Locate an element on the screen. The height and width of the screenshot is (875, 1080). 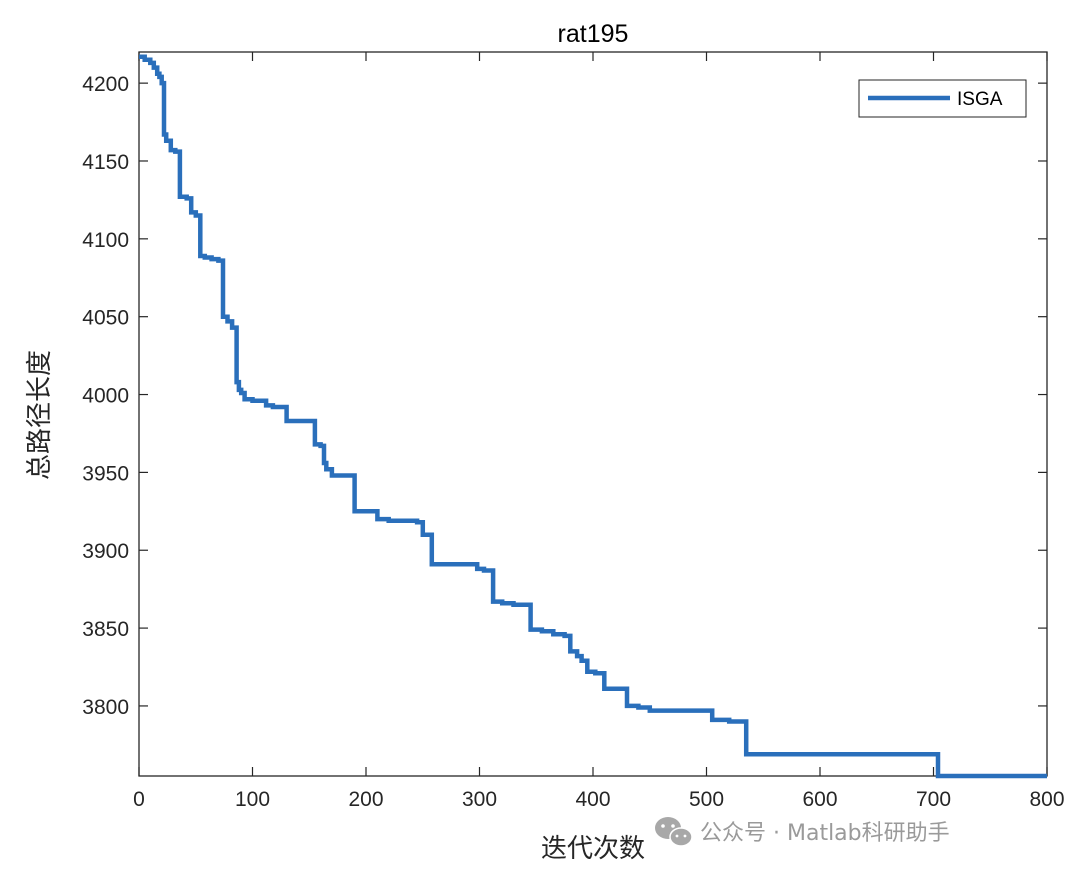
watermark: 公众号 · Matlab科研助手 is located at coordinates (802, 832).